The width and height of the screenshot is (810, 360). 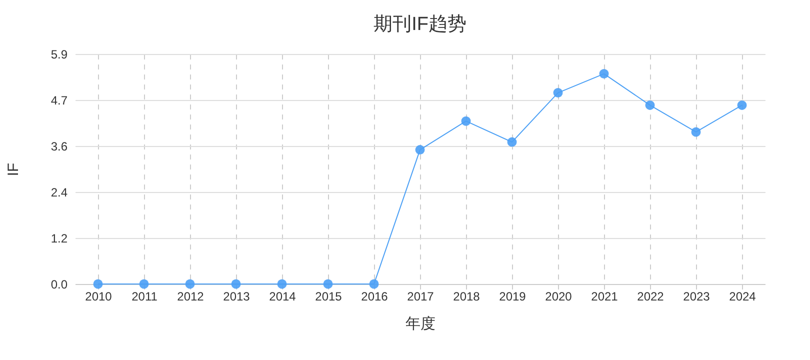 I want to click on y-tick-label: 4.7, so click(x=59, y=101).